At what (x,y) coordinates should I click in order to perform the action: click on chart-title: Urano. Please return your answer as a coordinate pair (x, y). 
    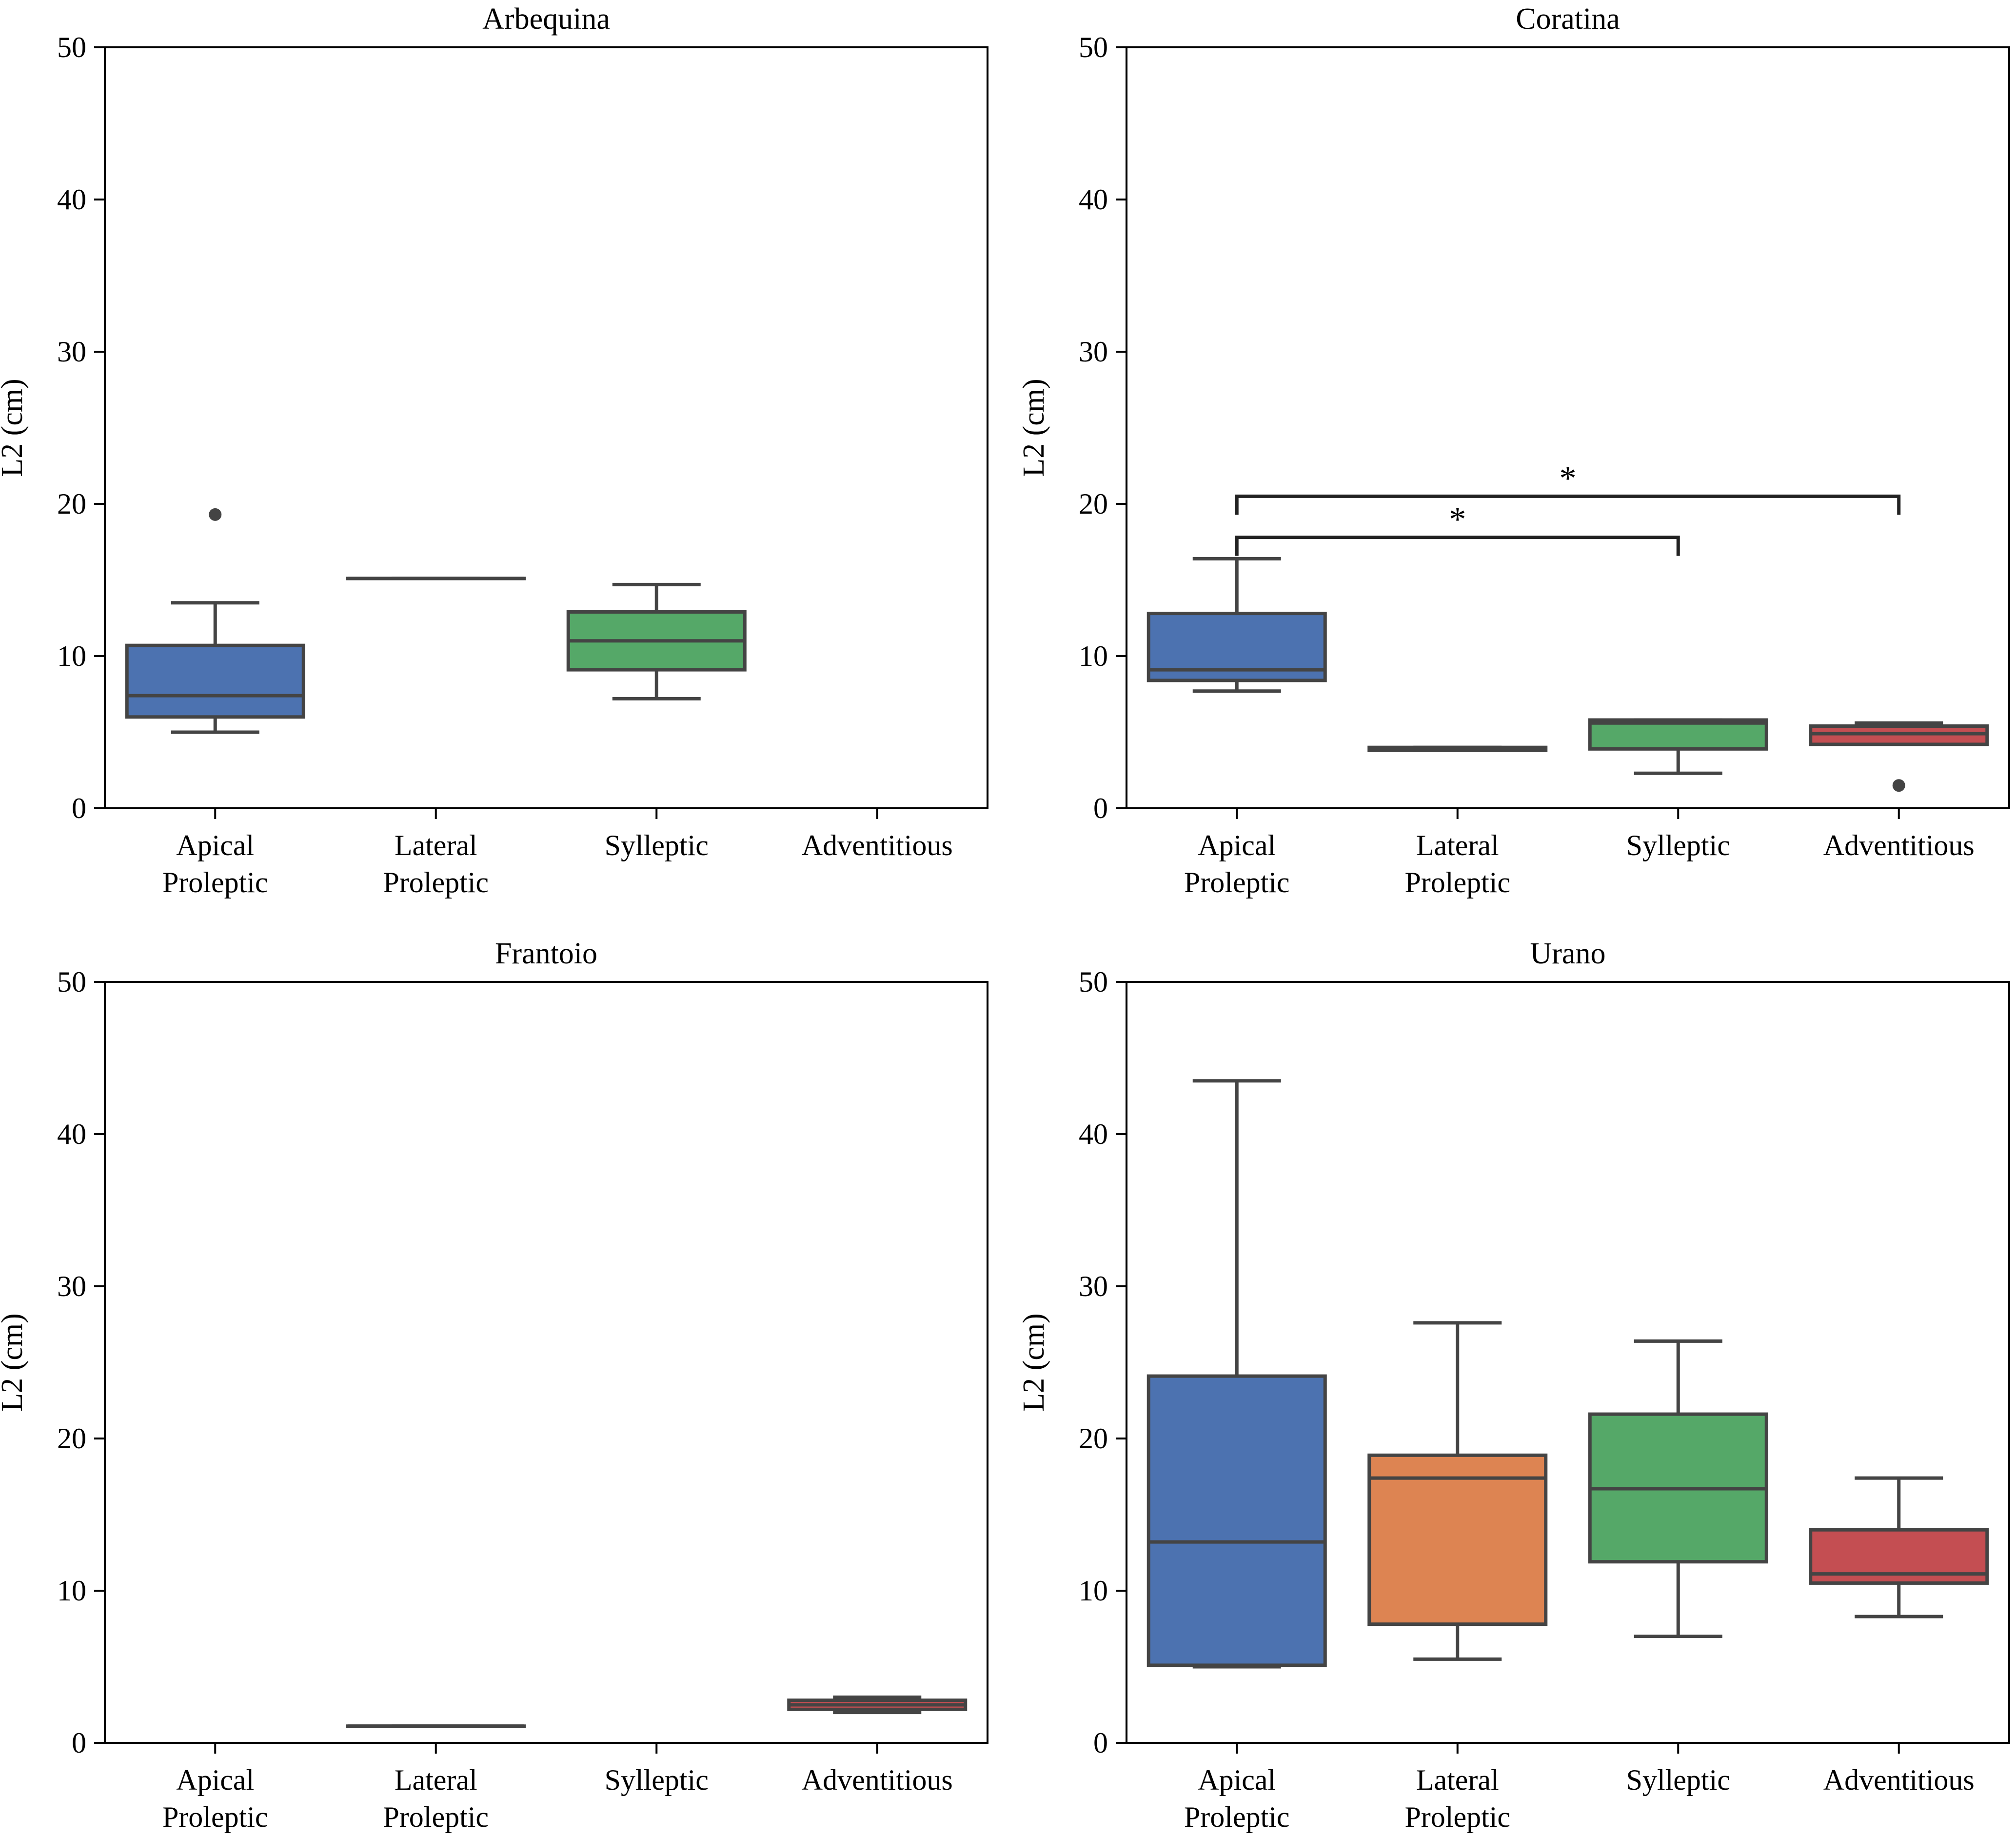
    Looking at the image, I should click on (1568, 954).